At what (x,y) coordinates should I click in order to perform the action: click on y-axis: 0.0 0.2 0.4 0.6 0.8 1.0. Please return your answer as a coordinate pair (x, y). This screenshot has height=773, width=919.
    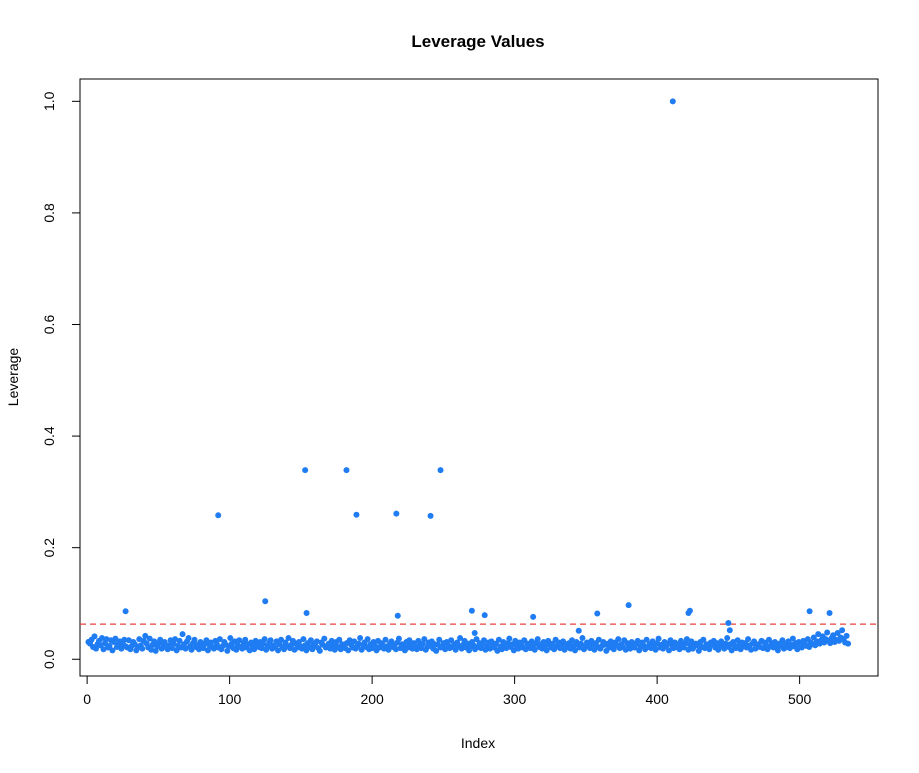
    Looking at the image, I should click on (61, 380).